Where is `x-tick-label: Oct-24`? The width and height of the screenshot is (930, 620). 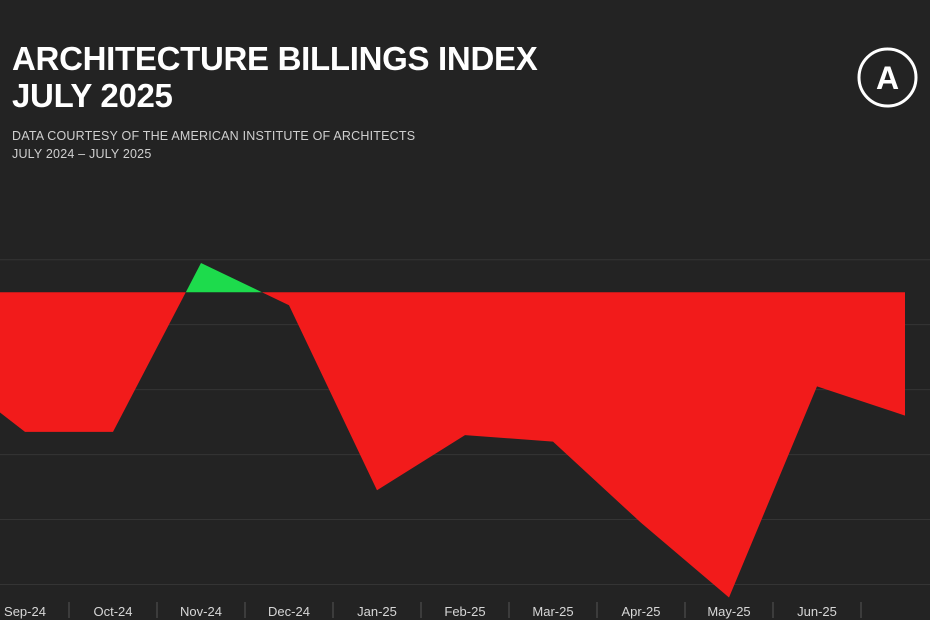 x-tick-label: Oct-24 is located at coordinates (112, 611).